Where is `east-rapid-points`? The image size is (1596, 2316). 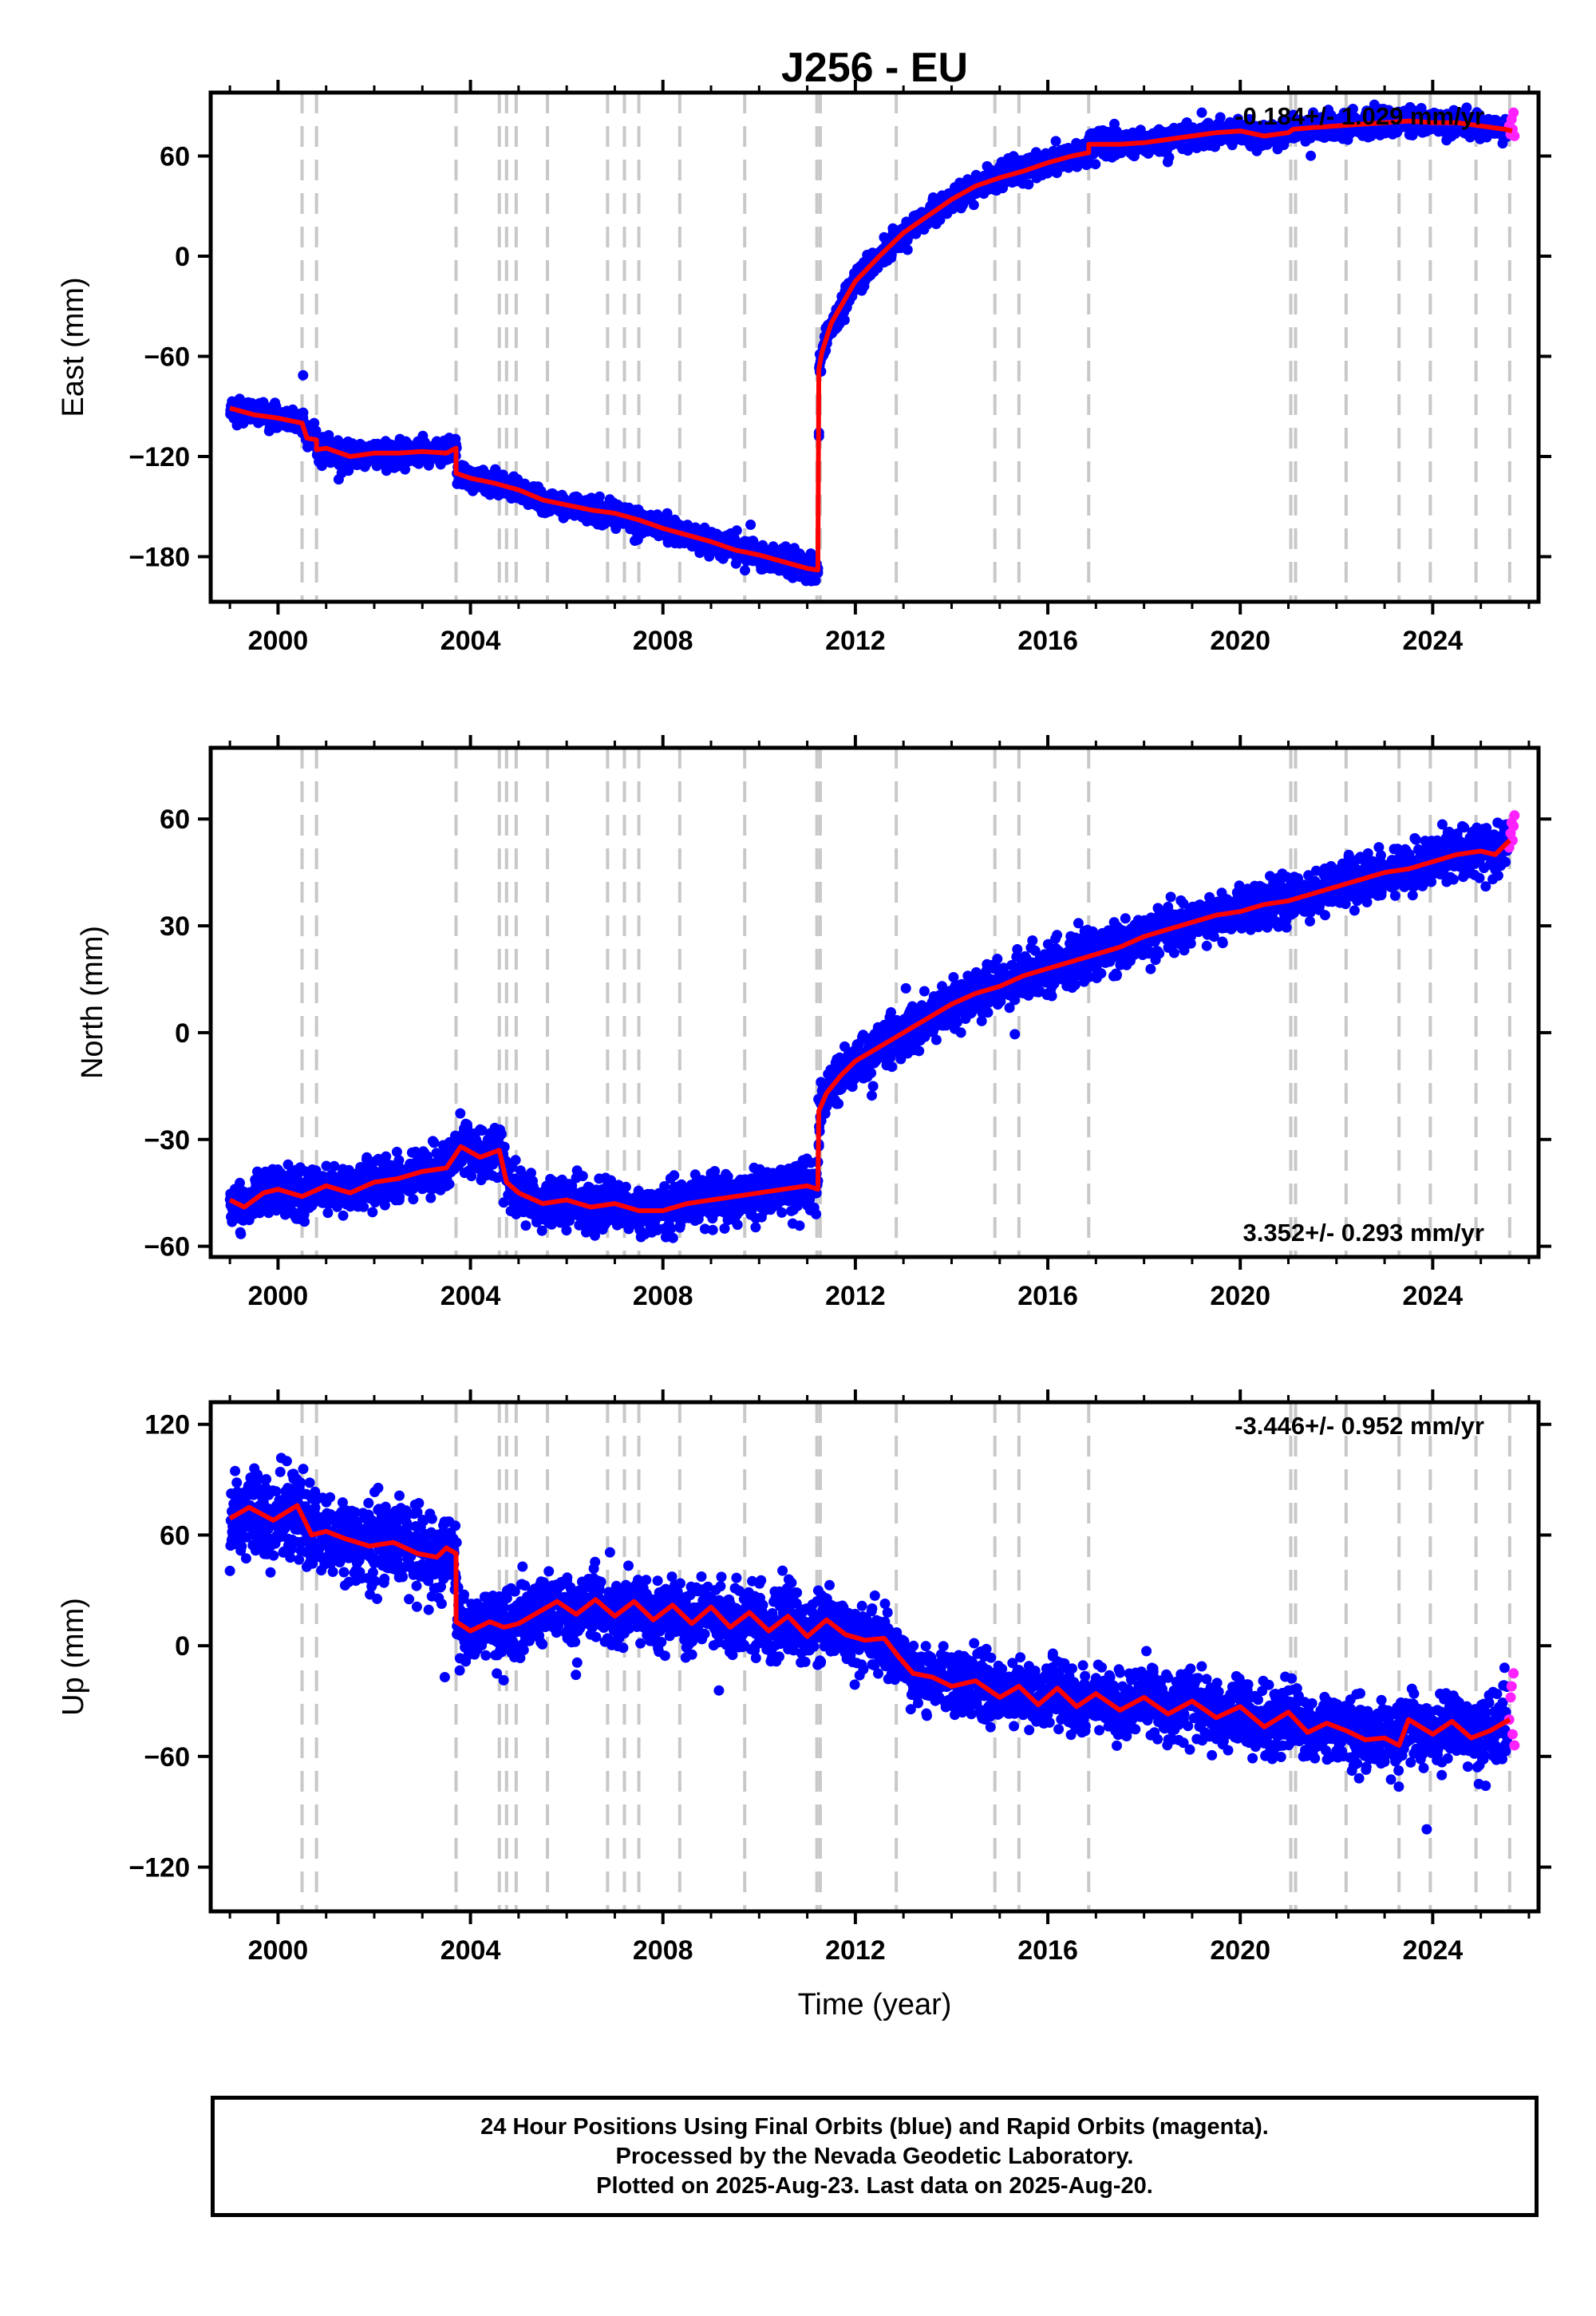
east-rapid-points is located at coordinates (1511, 124).